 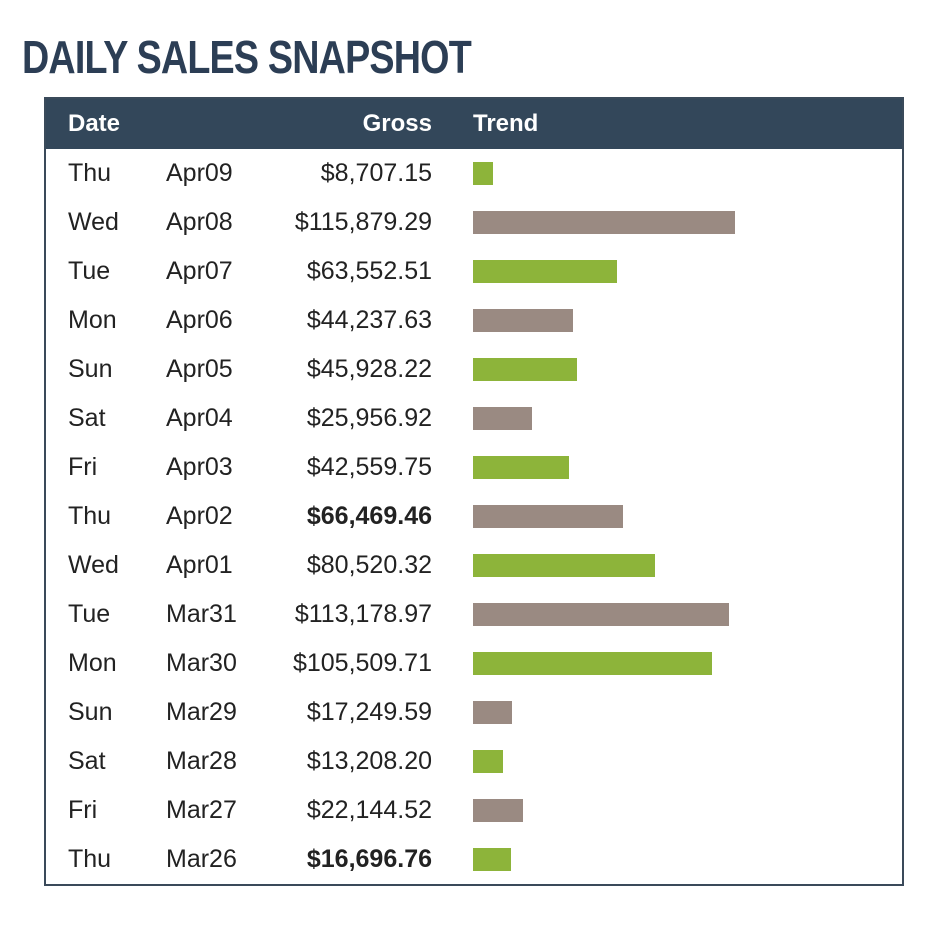 What do you see at coordinates (369, 467) in the screenshot?
I see `row-gross: $42,559.75` at bounding box center [369, 467].